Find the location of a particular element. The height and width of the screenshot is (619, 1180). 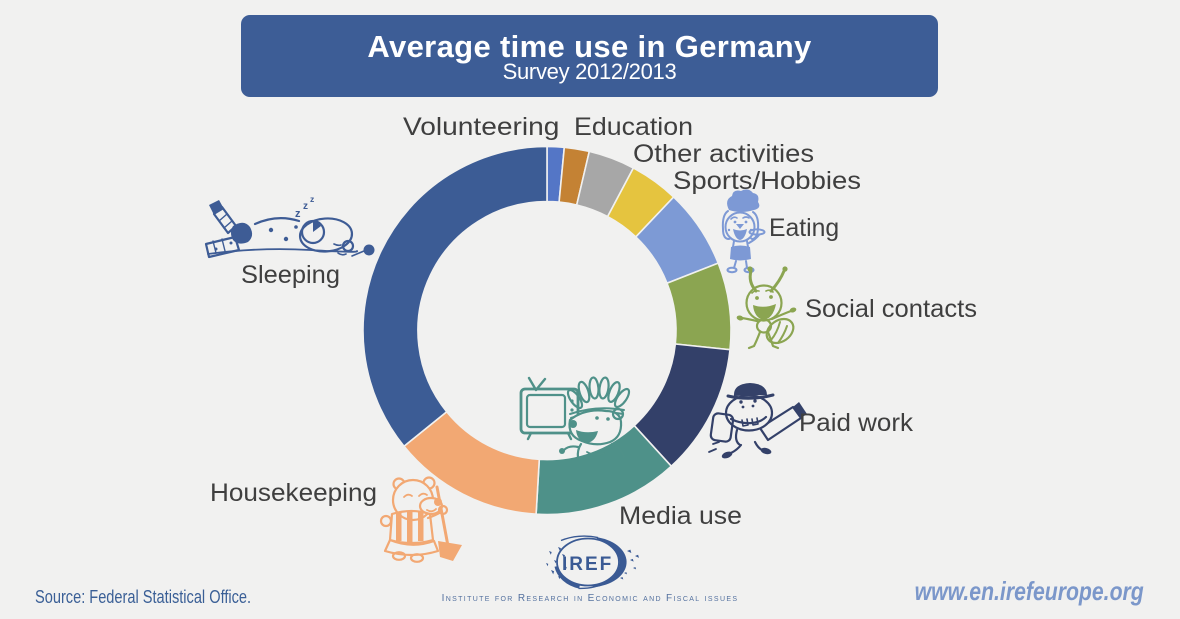

svg-text: IREF is located at coordinates (587, 564).